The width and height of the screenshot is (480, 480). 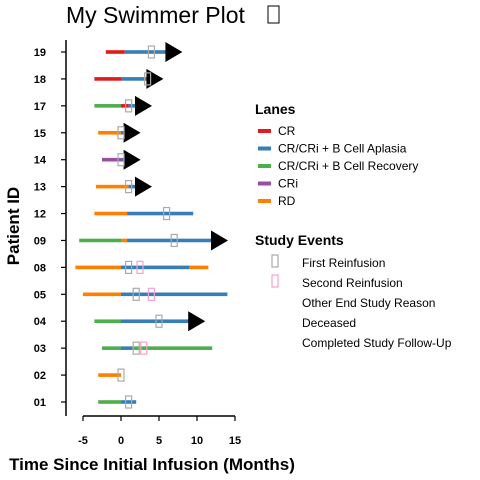 I want to click on y-tick-label: 12, so click(x=40, y=215).